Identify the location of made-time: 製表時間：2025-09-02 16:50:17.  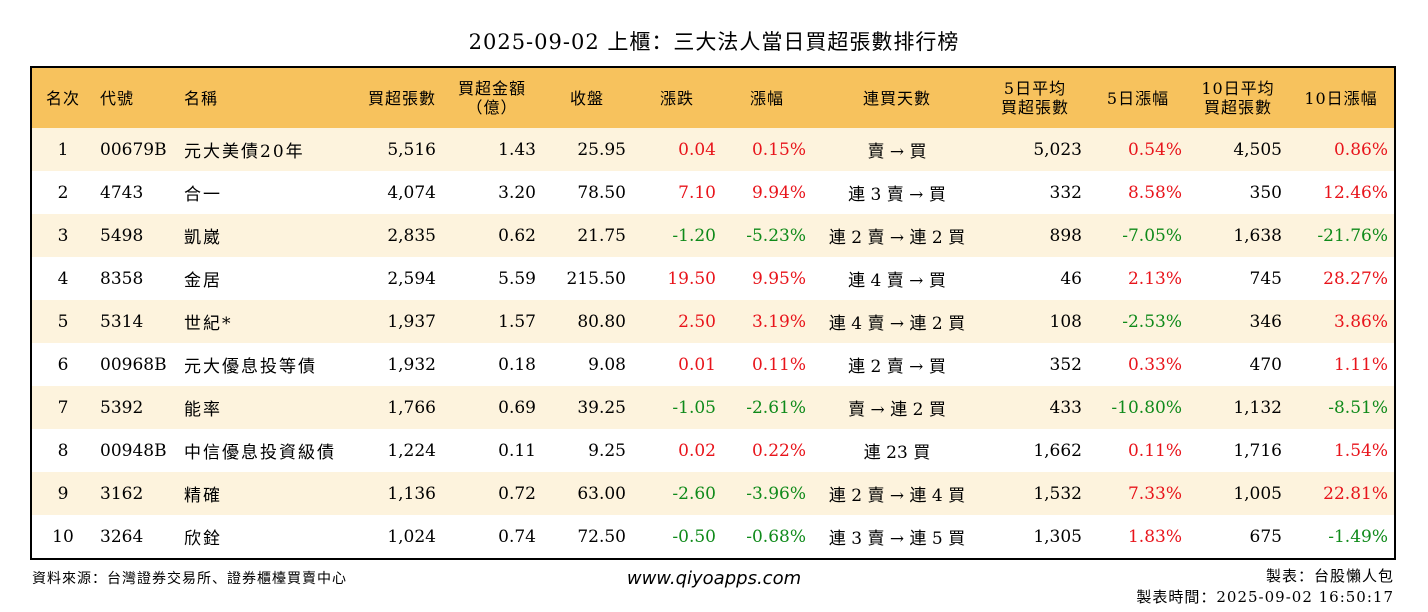
(1265, 597).